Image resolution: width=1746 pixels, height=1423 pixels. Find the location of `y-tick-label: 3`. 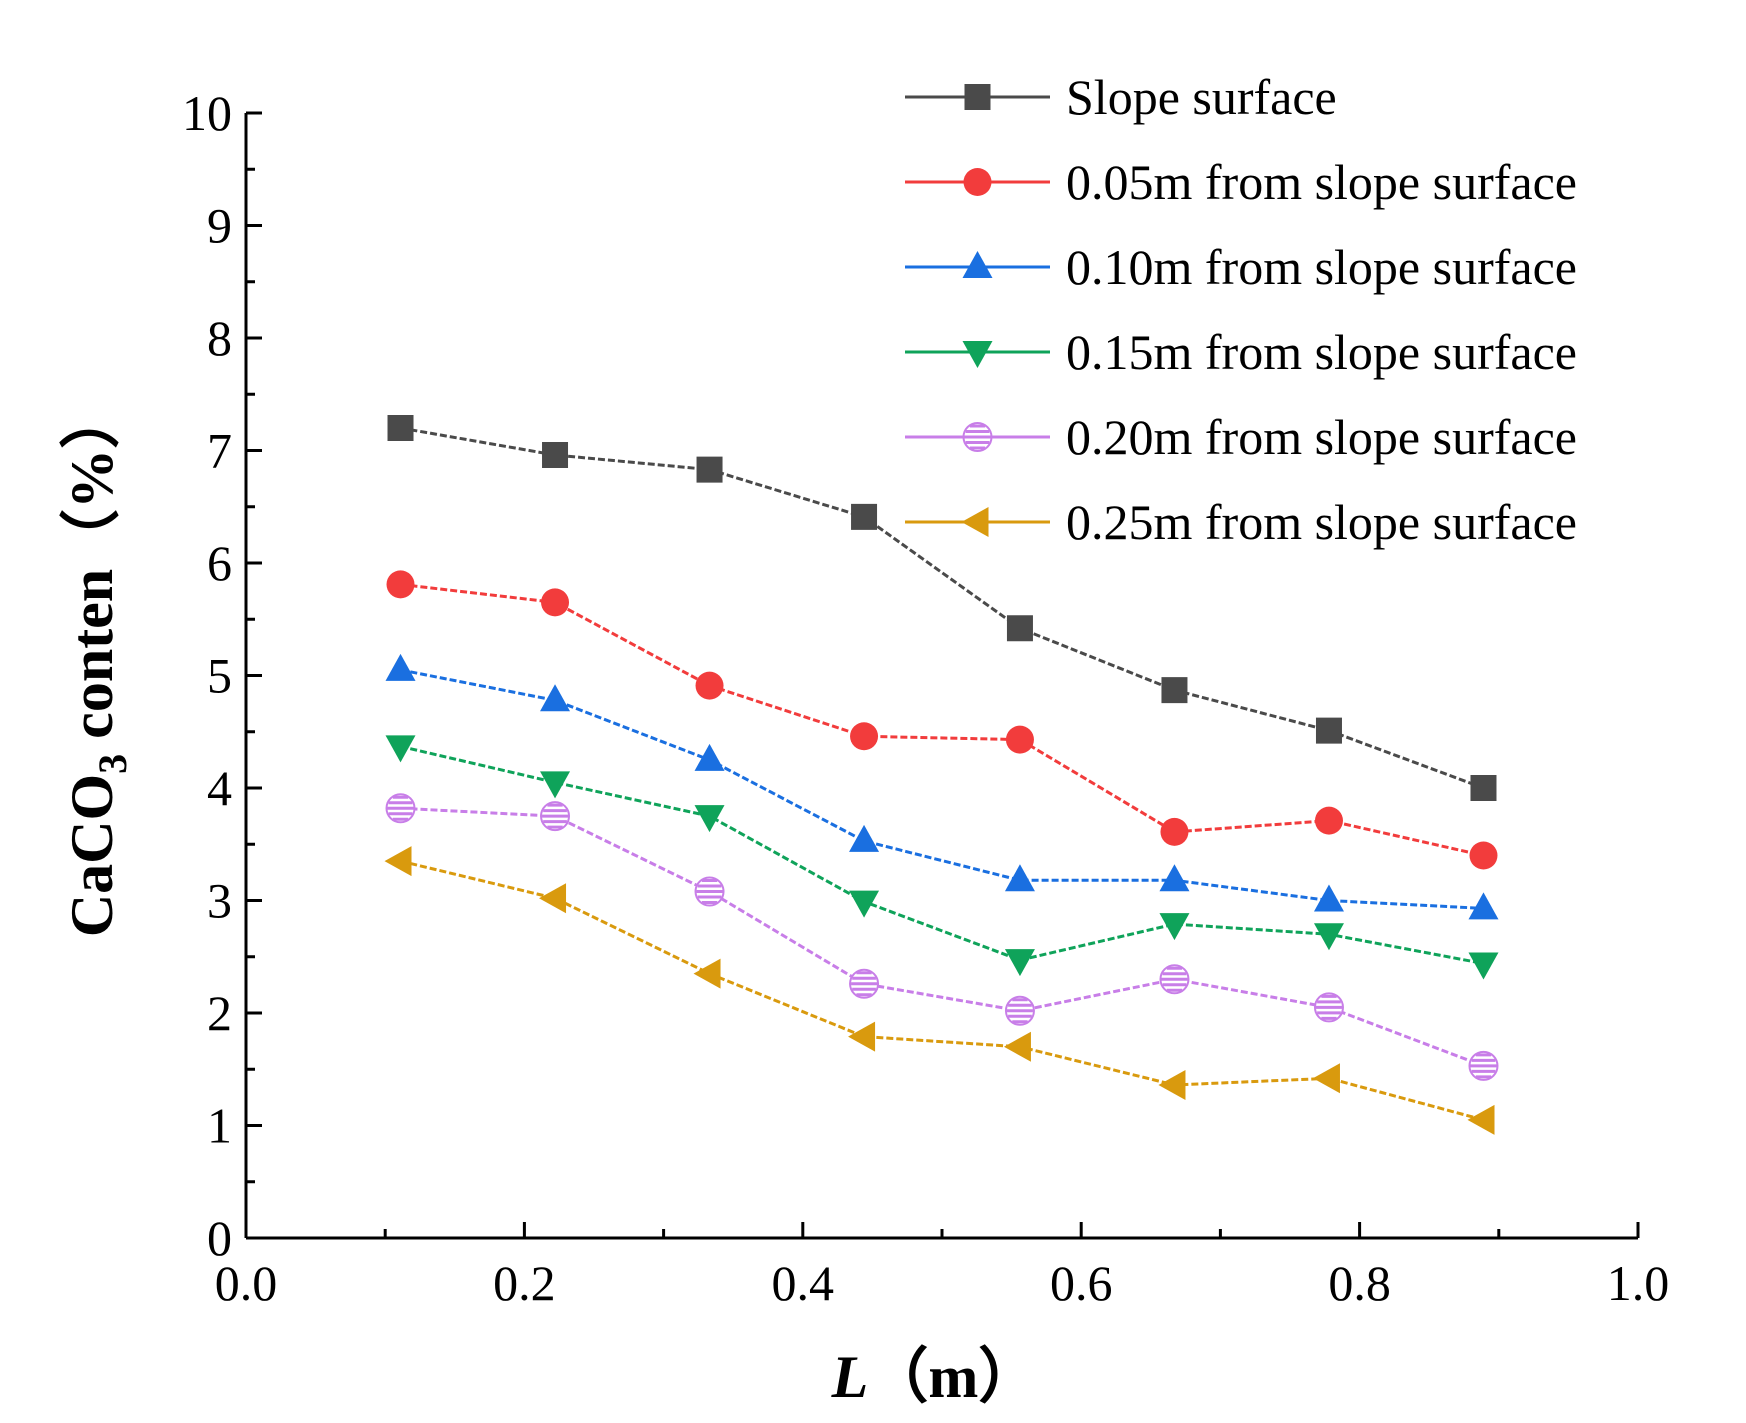

y-tick-label: 3 is located at coordinates (219, 901).